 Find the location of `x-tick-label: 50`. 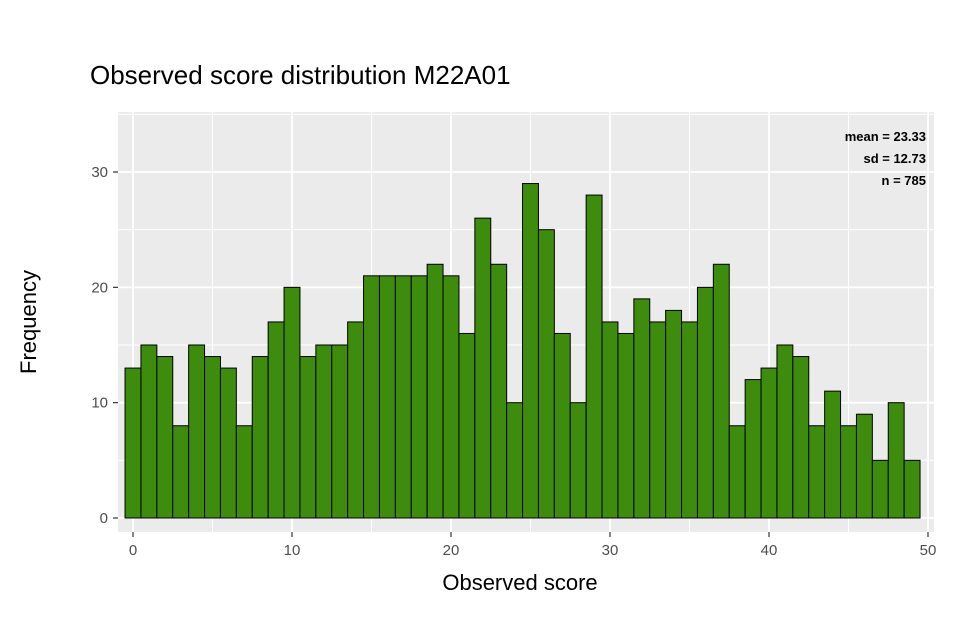

x-tick-label: 50 is located at coordinates (928, 550).